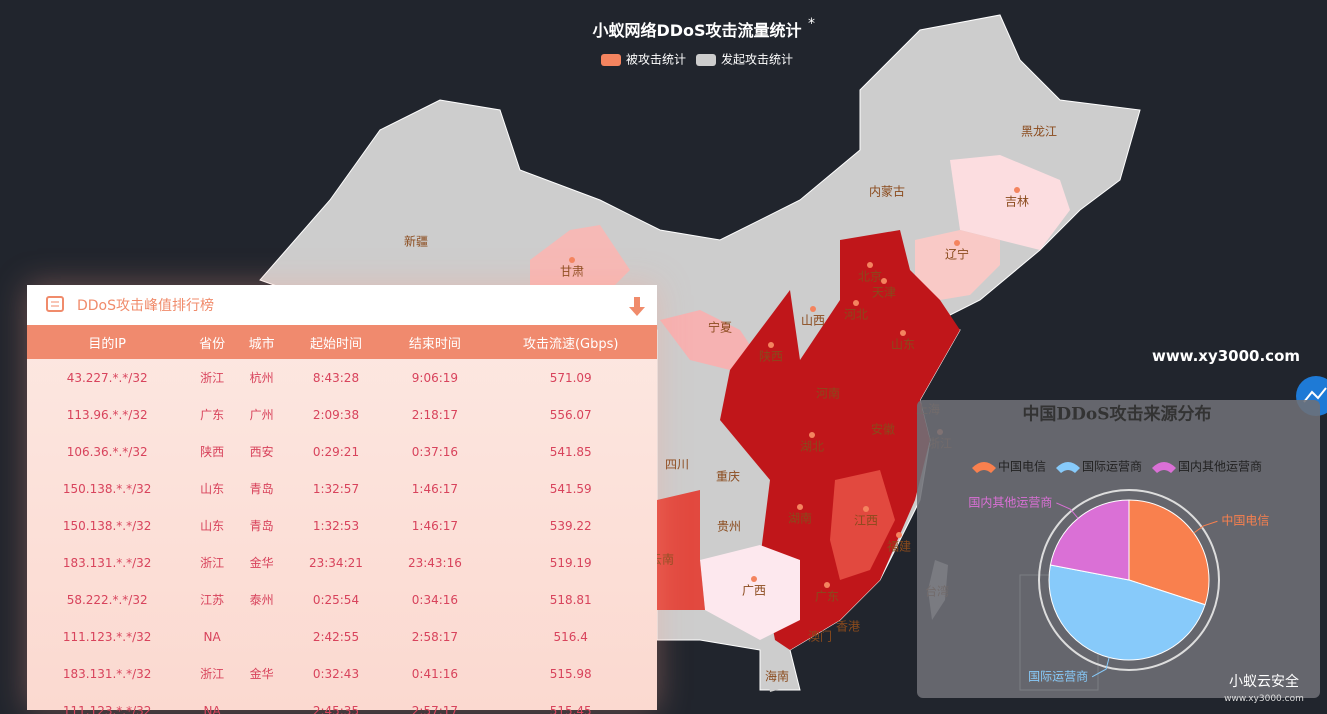  What do you see at coordinates (342, 599) in the screenshot?
I see `table-row: 58.222.*.*/32 江苏 泰州 0:25:54 0:34:16 518.81` at bounding box center [342, 599].